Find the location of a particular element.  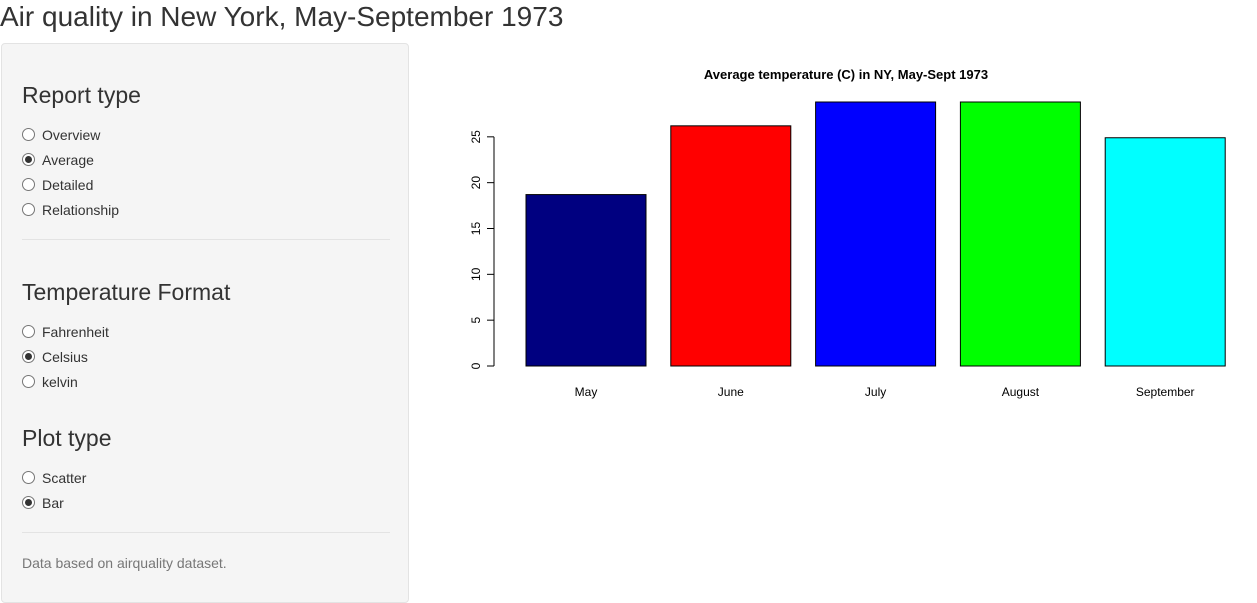

x-category-label: August is located at coordinates (1021, 392).